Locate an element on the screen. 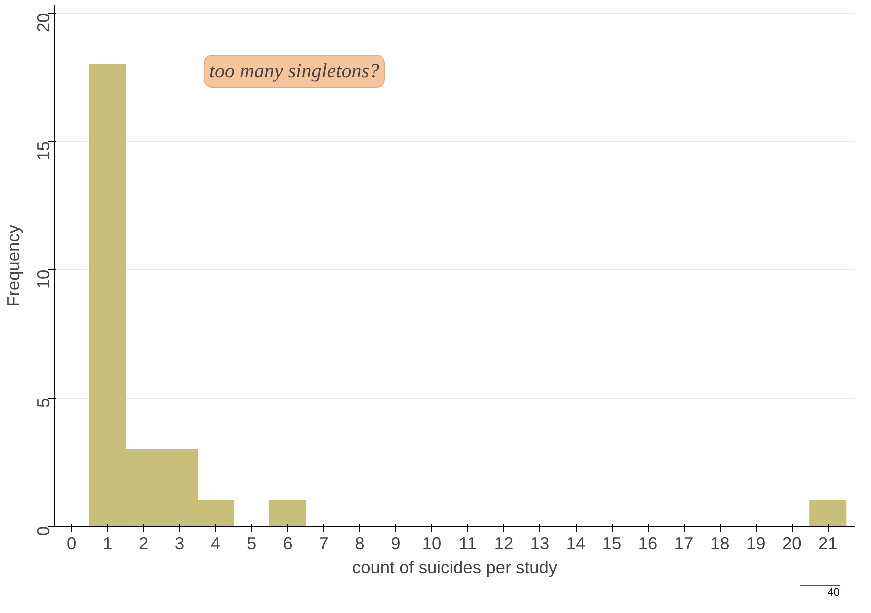 This screenshot has width=871, height=613. x-tick-label: 11 is located at coordinates (467, 544).